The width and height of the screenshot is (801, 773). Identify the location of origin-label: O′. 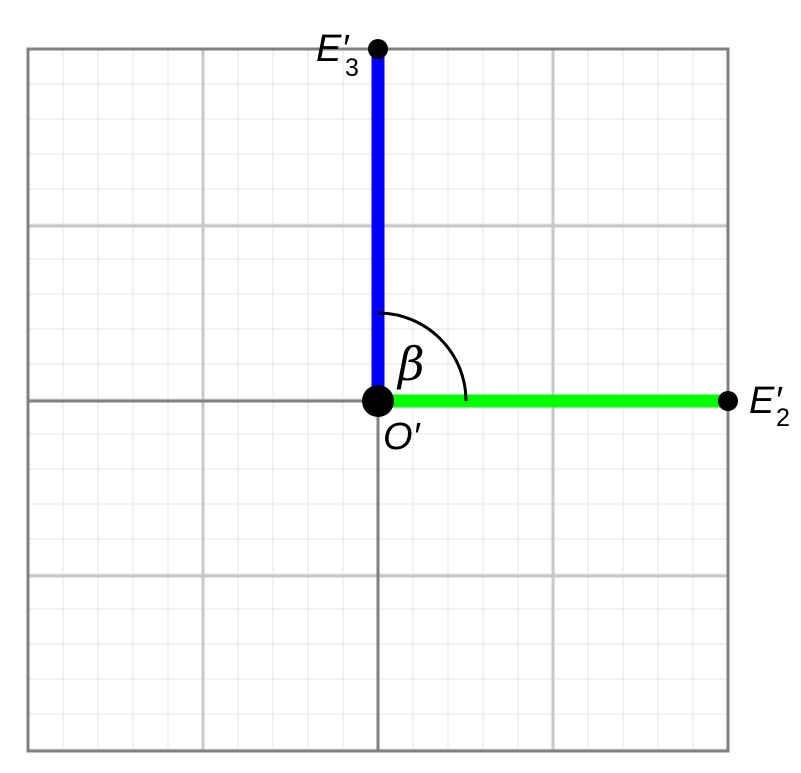
(402, 437).